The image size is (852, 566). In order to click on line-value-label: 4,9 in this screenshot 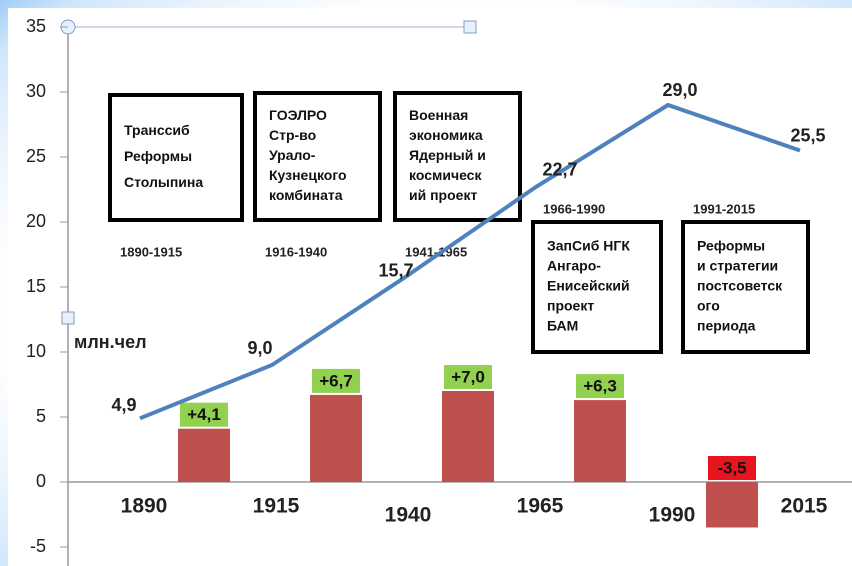, I will do `click(123, 405)`.